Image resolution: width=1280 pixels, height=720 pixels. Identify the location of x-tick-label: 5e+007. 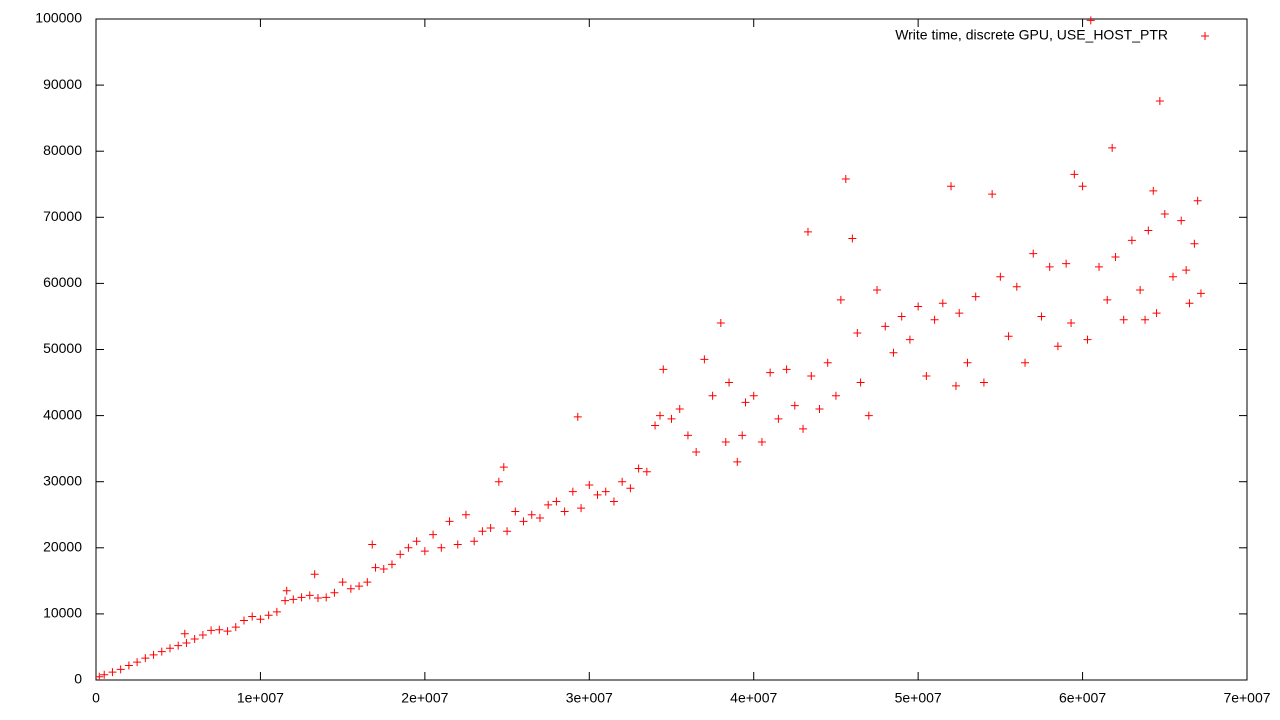
(918, 698).